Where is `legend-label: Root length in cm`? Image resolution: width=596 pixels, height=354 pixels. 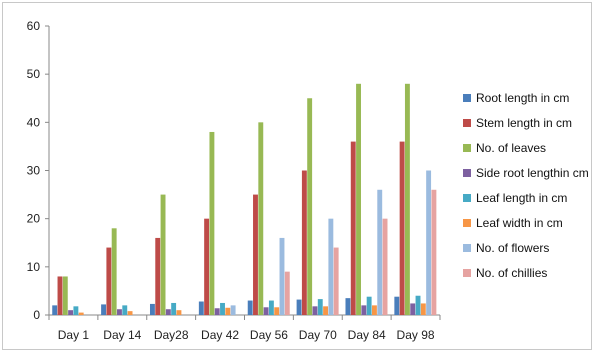
legend-label: Root length in cm is located at coordinates (522, 98).